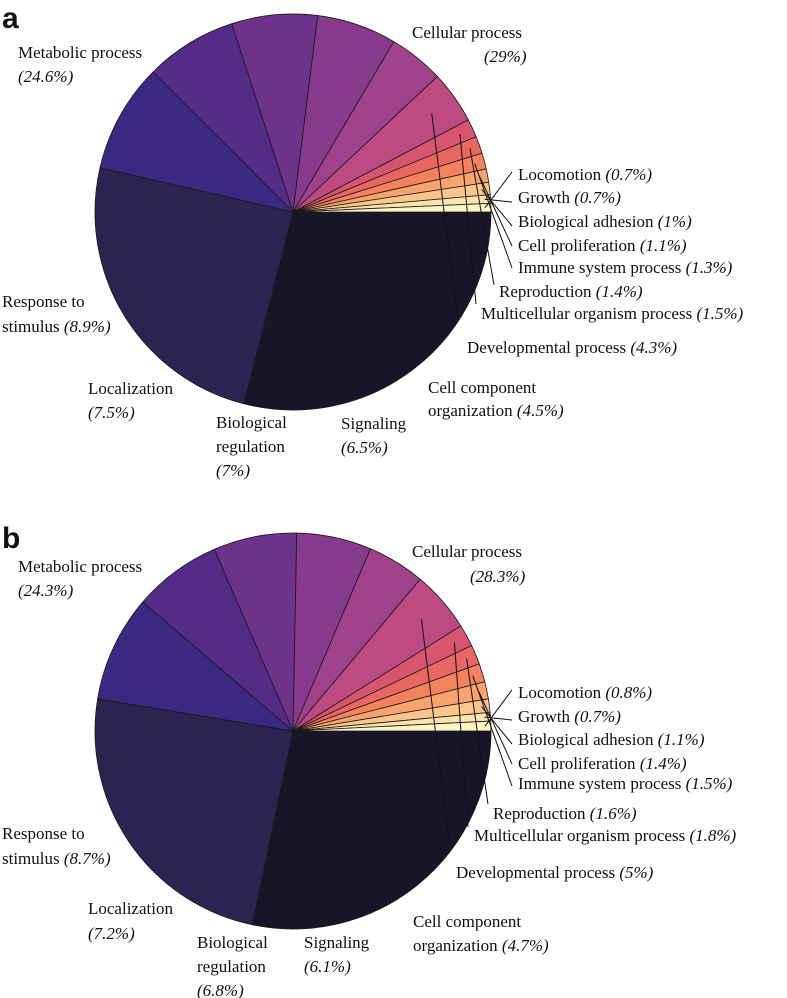 This screenshot has height=998, width=787. What do you see at coordinates (56, 846) in the screenshot?
I see `slice-label-response-to-stimulus: Response to stimulus (8.7%)` at bounding box center [56, 846].